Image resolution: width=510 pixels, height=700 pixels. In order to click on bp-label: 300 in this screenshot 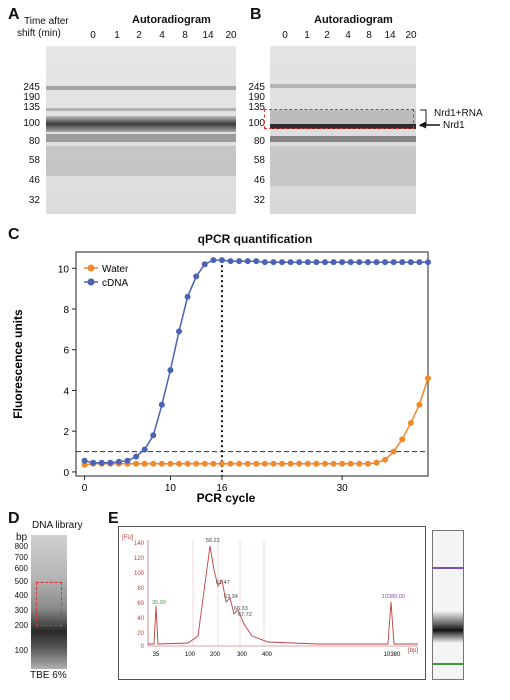, I will do `click(21, 610)`.